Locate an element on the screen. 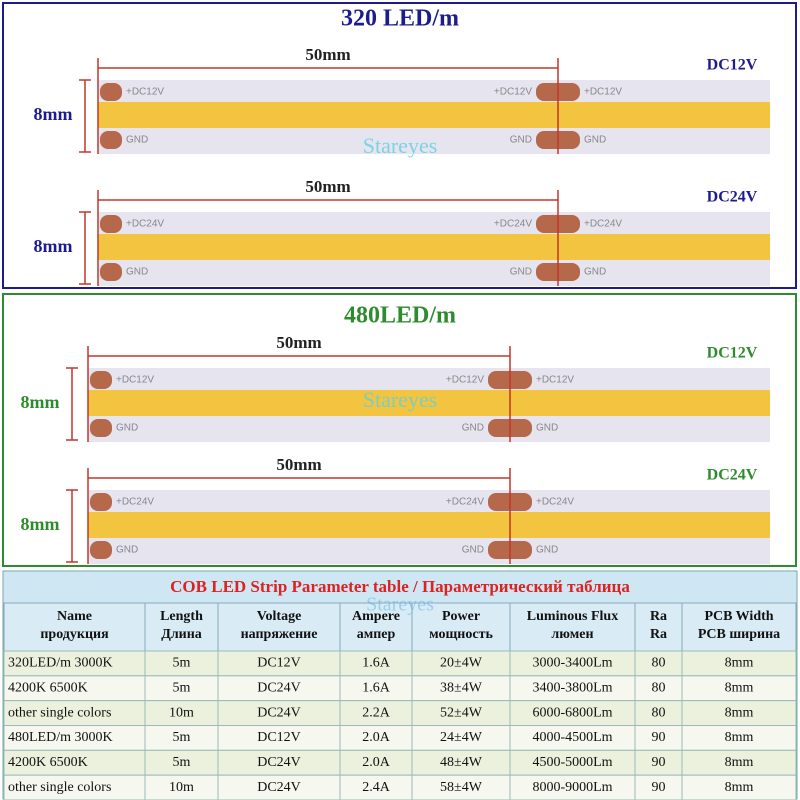 The width and height of the screenshot is (800, 800). voltage-label: DC24V is located at coordinates (732, 197).